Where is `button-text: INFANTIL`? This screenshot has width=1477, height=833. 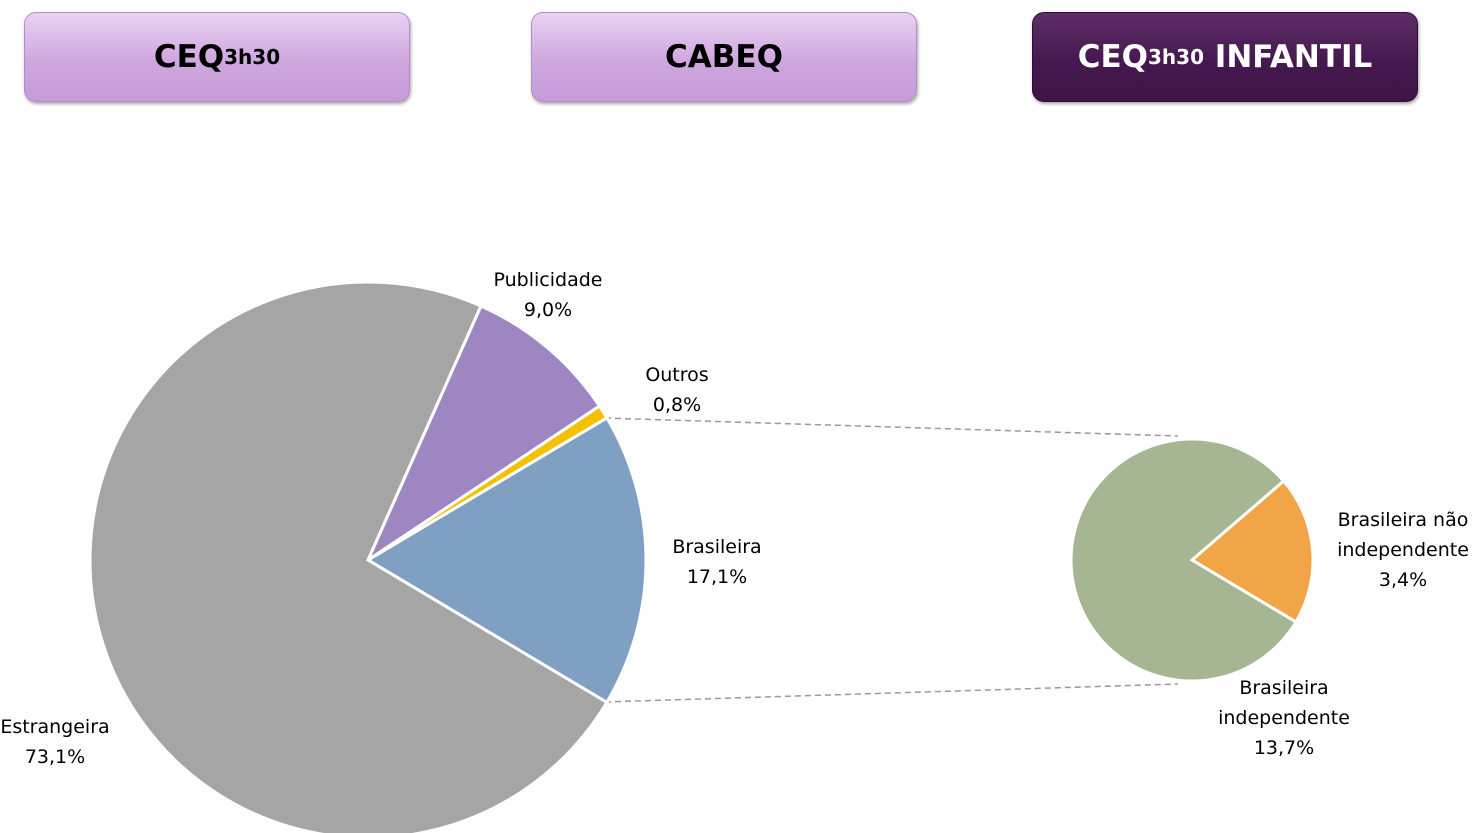 button-text: INFANTIL is located at coordinates (1293, 57).